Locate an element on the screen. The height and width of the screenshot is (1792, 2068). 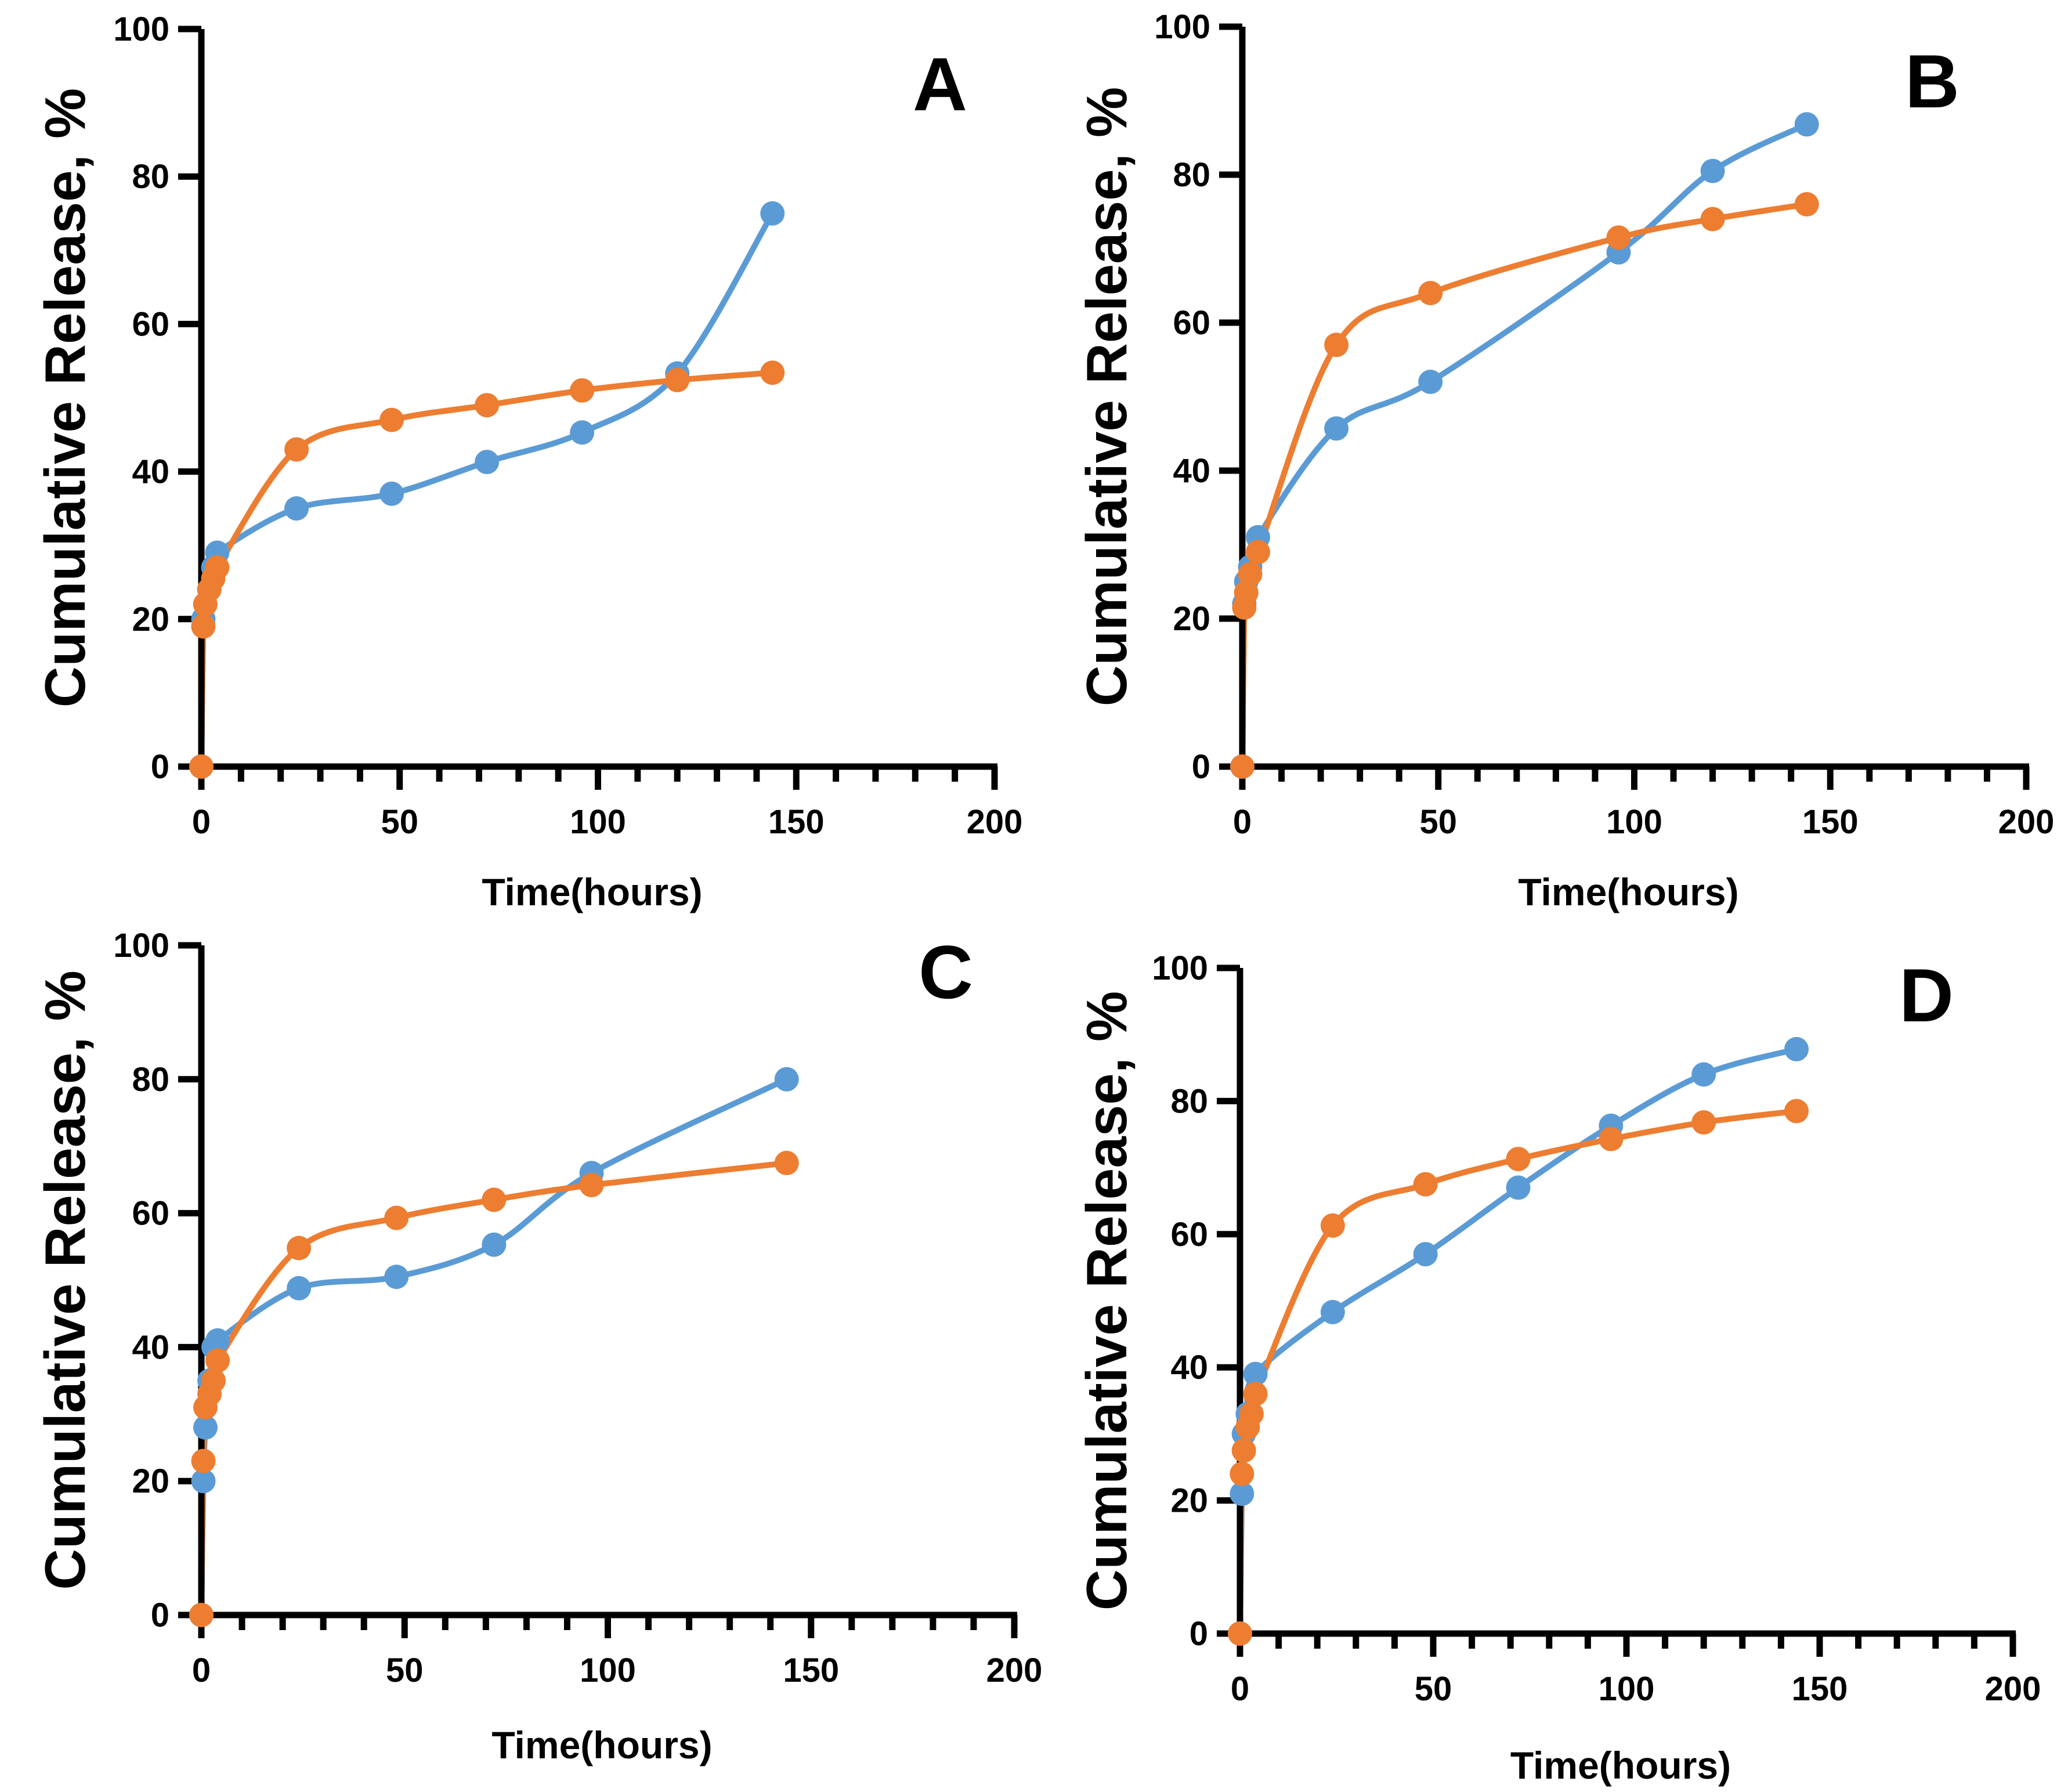
panel-label: B is located at coordinates (1932, 81).